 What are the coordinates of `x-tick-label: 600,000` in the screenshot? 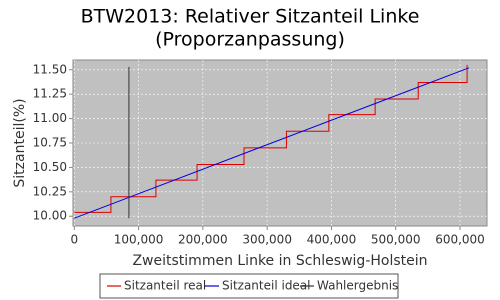 It's located at (460, 240).